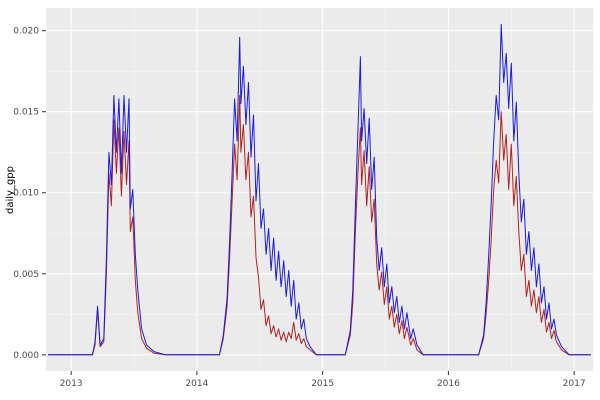 This screenshot has width=600, height=400. Describe the element at coordinates (26, 194) in the screenshot. I see `y-tick-label: 0.010` at that location.